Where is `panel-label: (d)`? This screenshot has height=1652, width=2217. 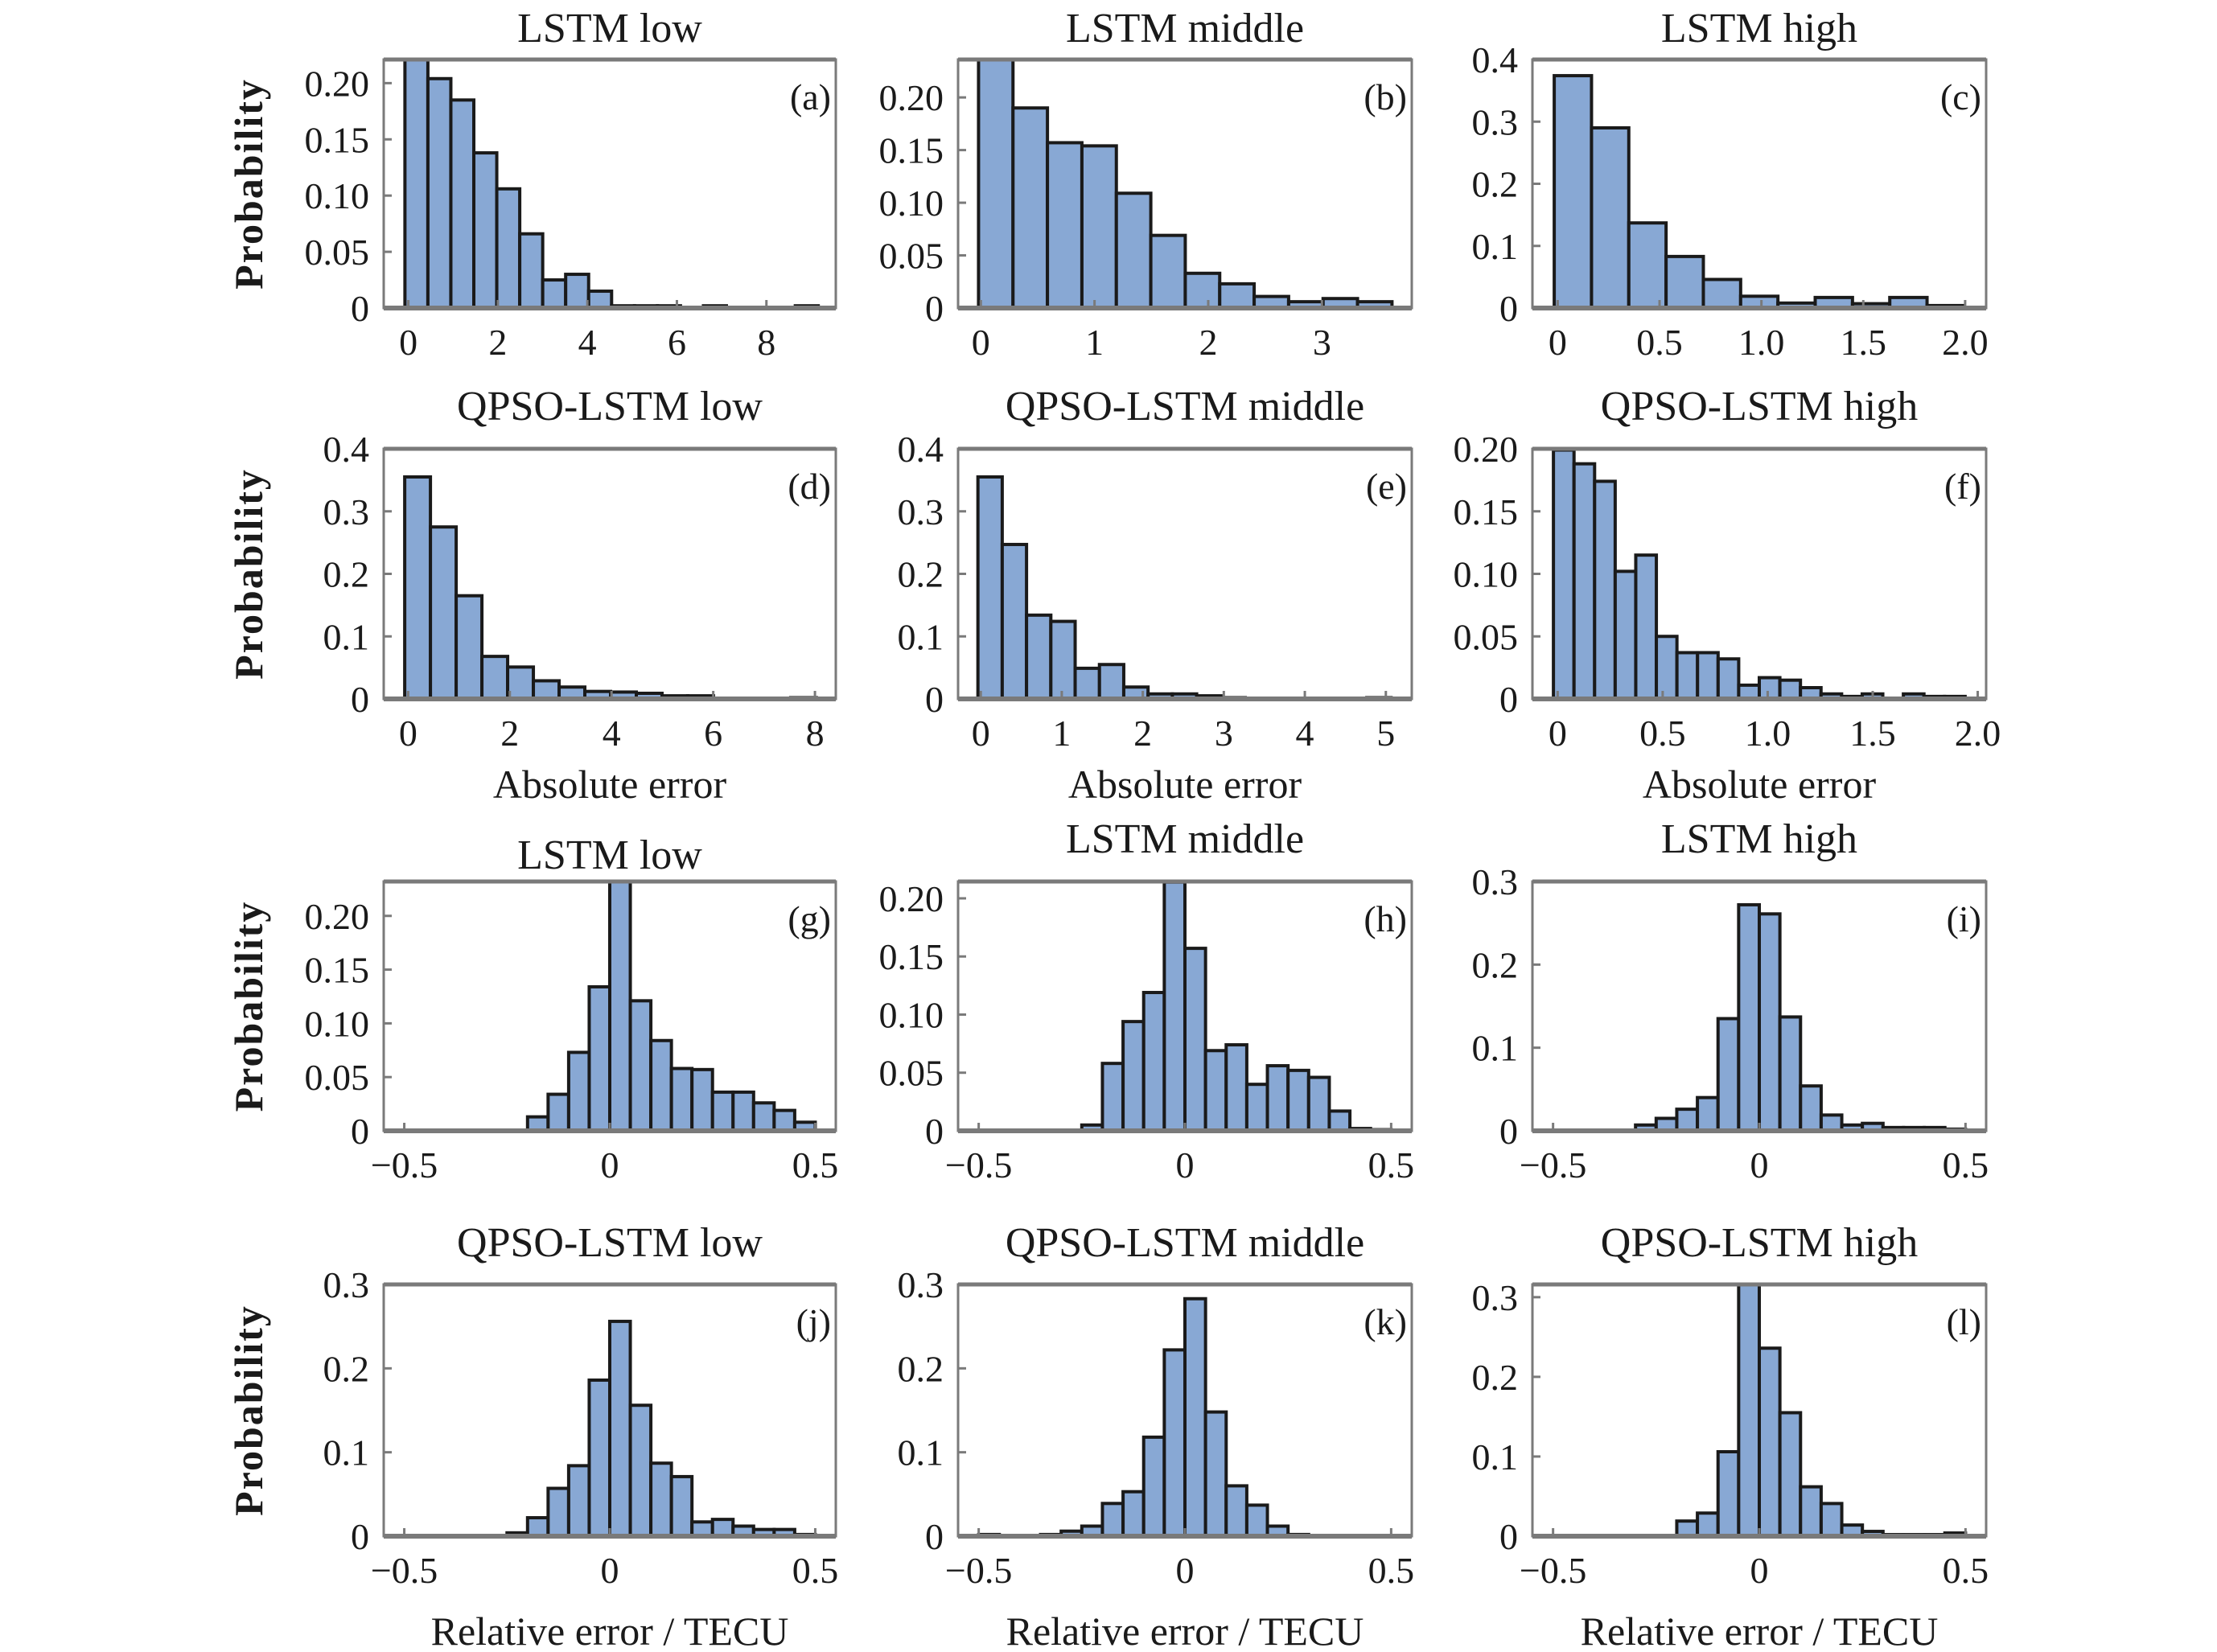
panel-label: (d) is located at coordinates (810, 486).